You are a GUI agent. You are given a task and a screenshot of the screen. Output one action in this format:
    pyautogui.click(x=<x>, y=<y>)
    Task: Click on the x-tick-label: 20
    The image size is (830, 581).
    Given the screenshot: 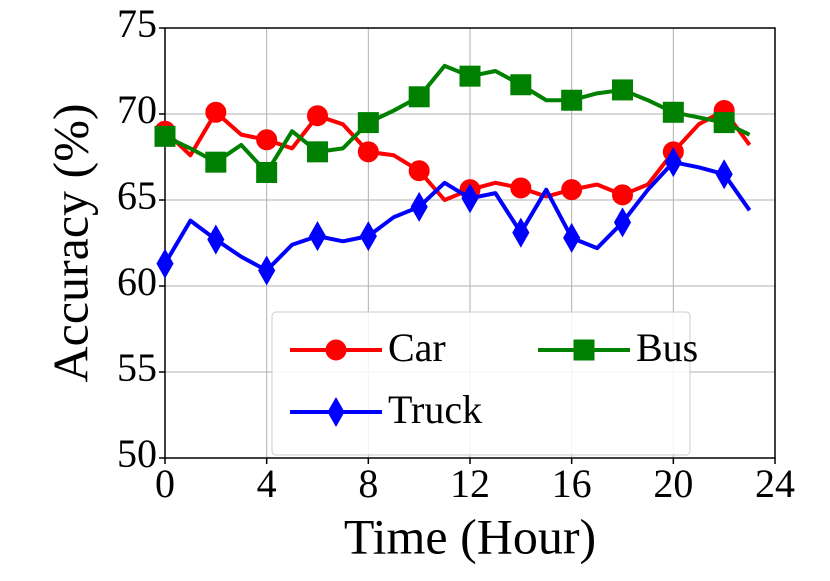 What is the action you would take?
    pyautogui.click(x=673, y=483)
    